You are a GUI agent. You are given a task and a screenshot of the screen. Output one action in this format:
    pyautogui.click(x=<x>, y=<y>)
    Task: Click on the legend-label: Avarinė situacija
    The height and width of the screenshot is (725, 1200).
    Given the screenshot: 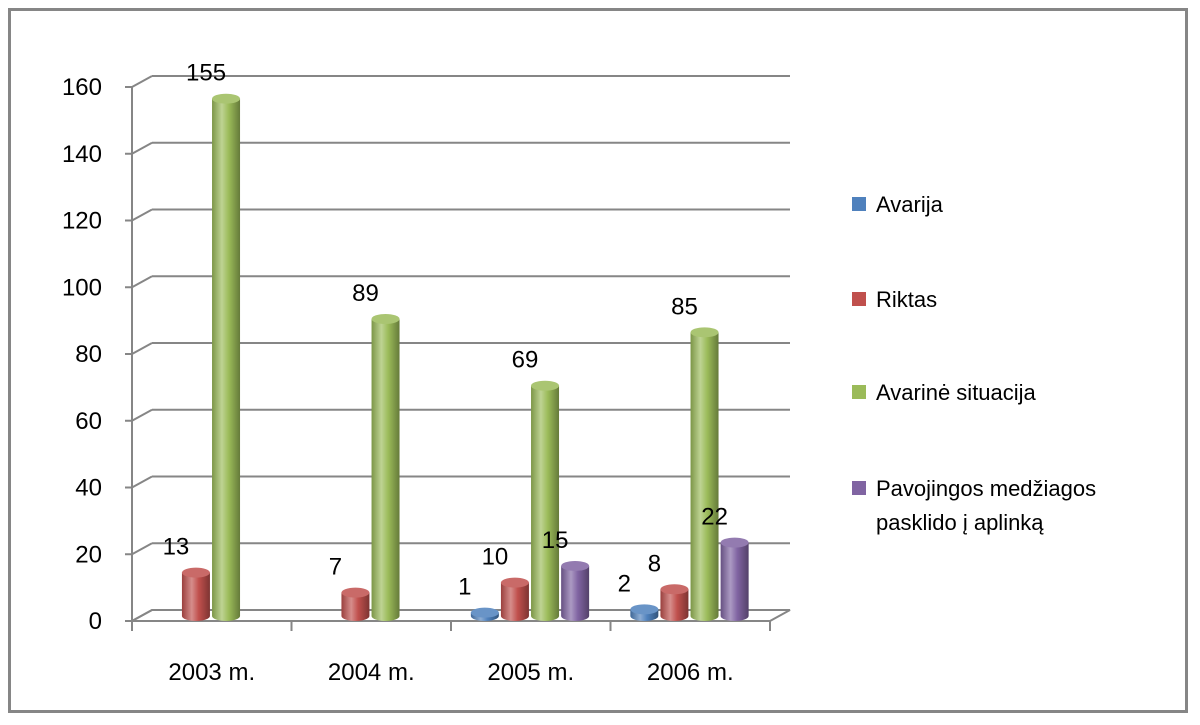 What is the action you would take?
    pyautogui.click(x=956, y=392)
    